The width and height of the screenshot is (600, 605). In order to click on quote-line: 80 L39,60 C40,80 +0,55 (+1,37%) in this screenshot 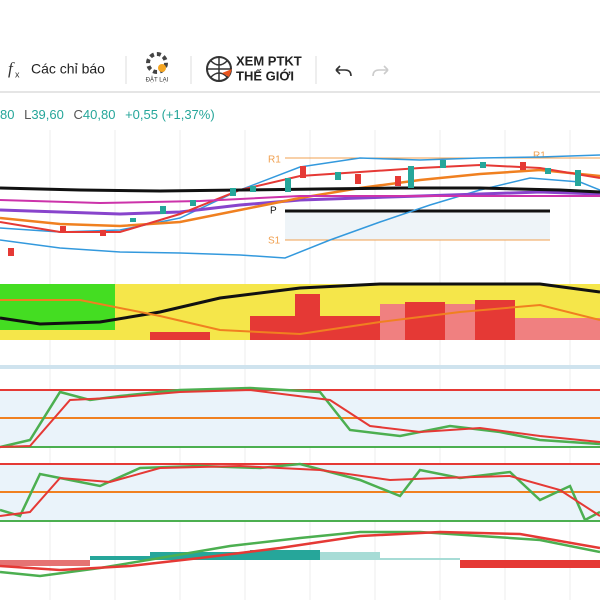, I will do `click(107, 114)`.